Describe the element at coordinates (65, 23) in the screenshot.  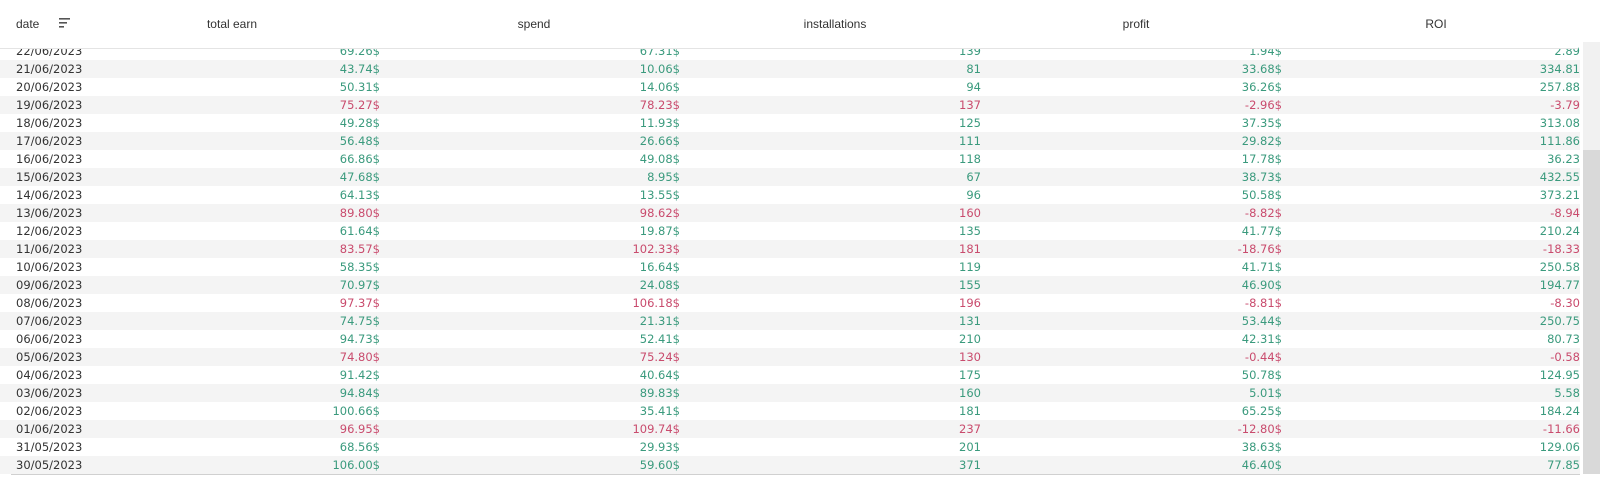
I see `sort-icon` at that location.